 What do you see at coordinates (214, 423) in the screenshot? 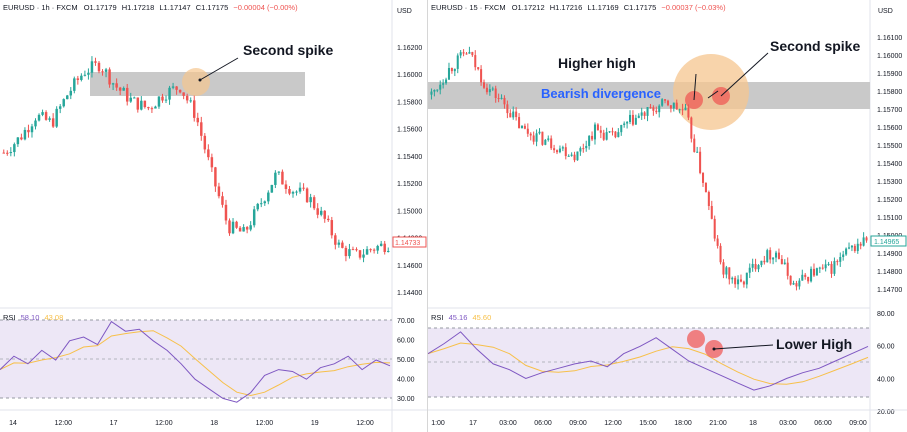
I see `time-tick-label: 18` at bounding box center [214, 423].